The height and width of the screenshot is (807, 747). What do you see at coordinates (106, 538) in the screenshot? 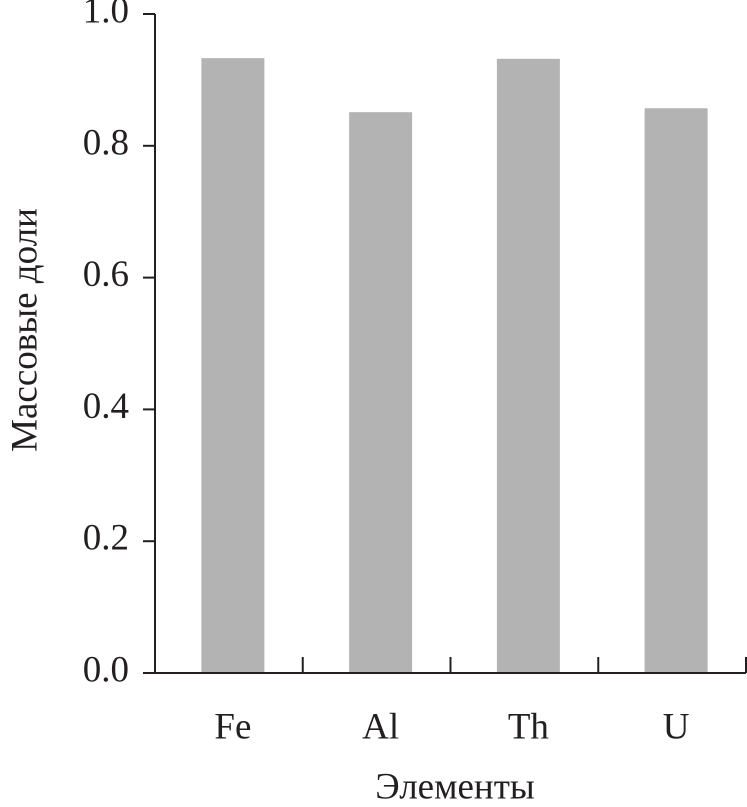
I see `y-tick-label: 0.2` at bounding box center [106, 538].